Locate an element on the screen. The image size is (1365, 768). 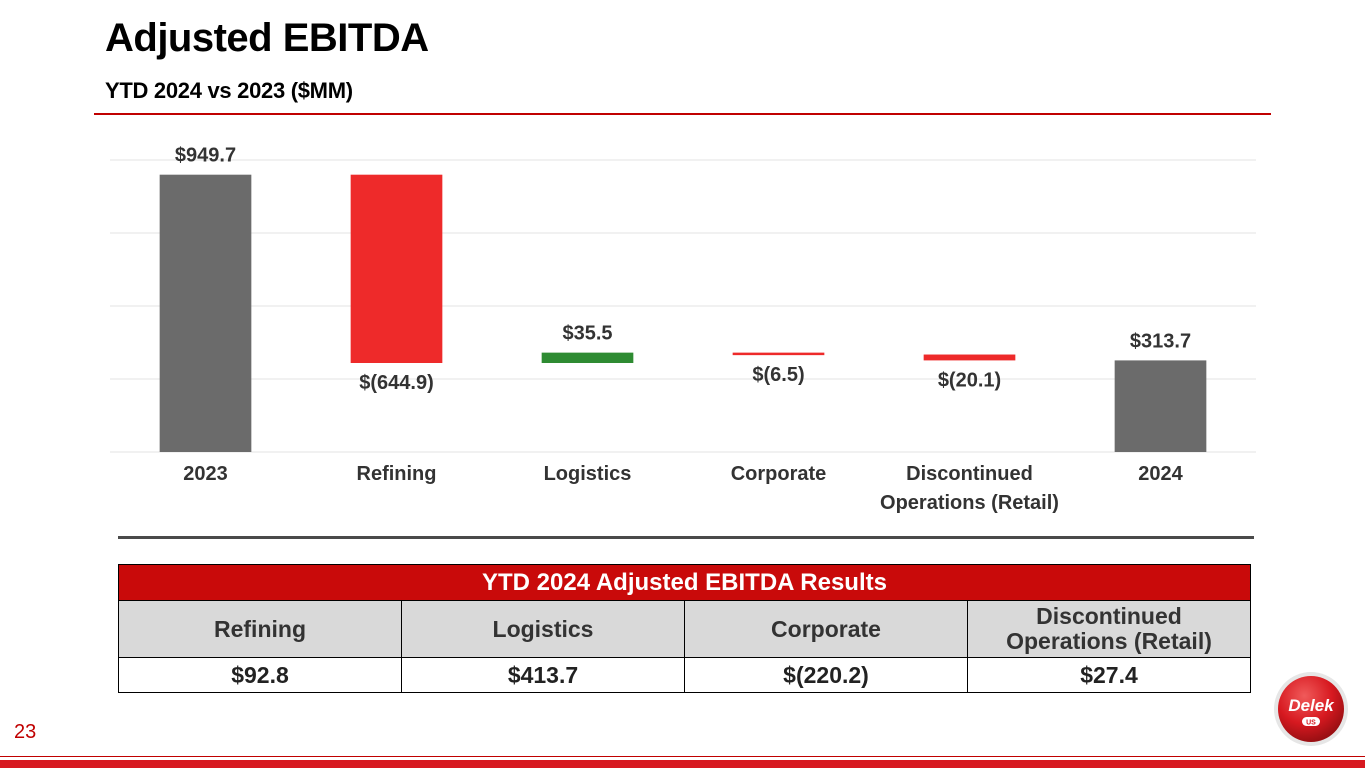
delek-logo: Delek US is located at coordinates (1311, 709).